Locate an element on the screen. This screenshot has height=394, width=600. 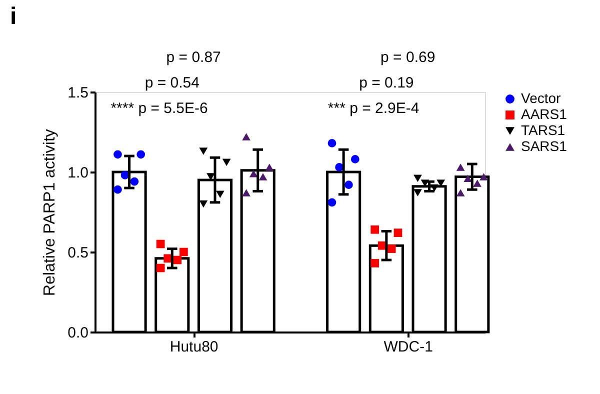
text: p = 0.69 is located at coordinates (408, 57).